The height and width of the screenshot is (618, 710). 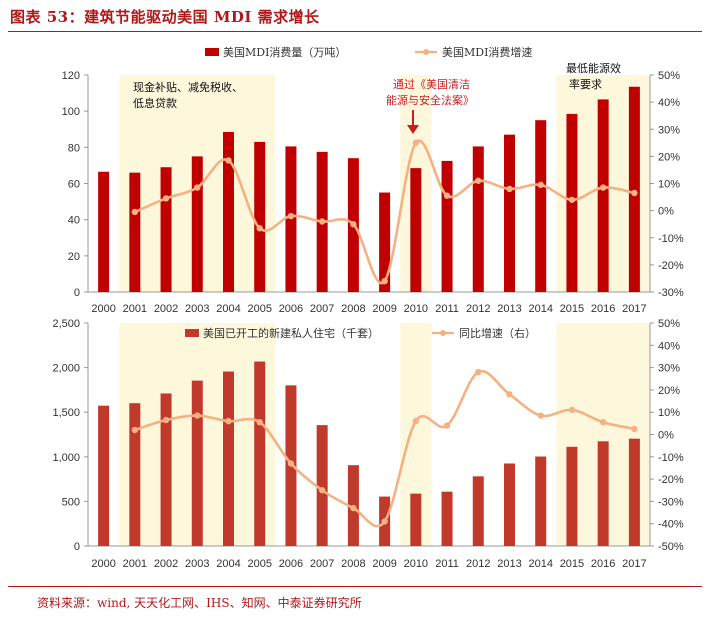 I want to click on annotation-2001-2005: 现金补贴、减免税收、低息贷款, so click(x=188, y=95).